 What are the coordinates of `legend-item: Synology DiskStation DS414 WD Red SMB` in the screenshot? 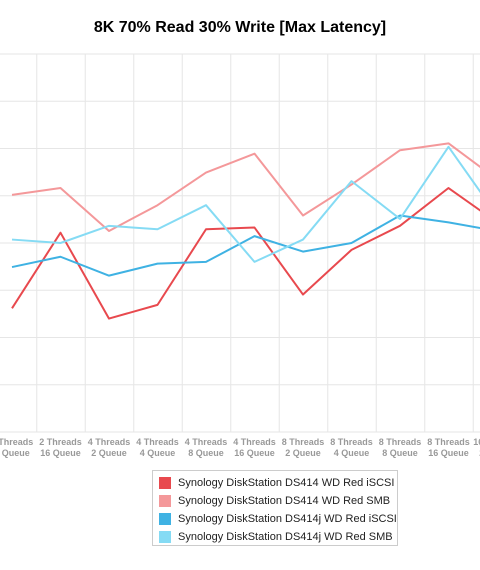 It's located at (278, 501).